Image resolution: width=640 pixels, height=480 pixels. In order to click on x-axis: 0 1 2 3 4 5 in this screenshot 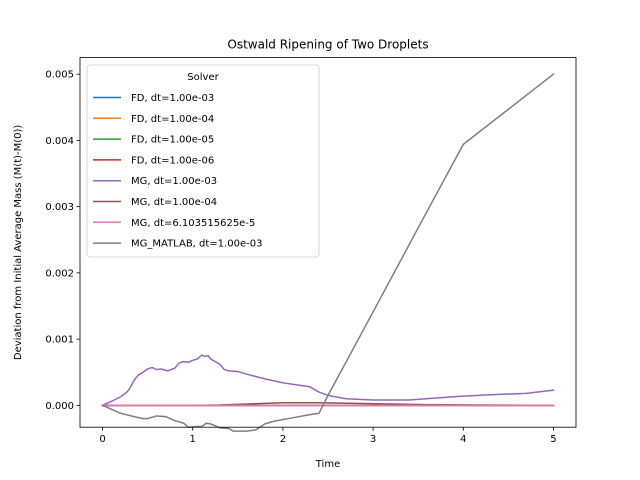, I will do `click(328, 436)`.